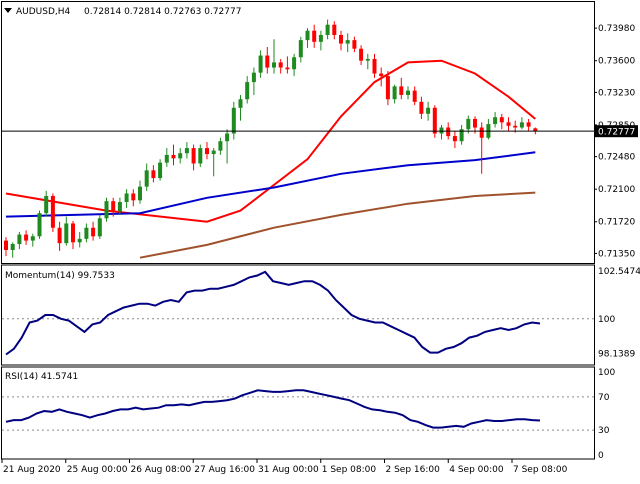  Describe the element at coordinates (604, 431) in the screenshot. I see `rsi-tick-label: 30` at that location.